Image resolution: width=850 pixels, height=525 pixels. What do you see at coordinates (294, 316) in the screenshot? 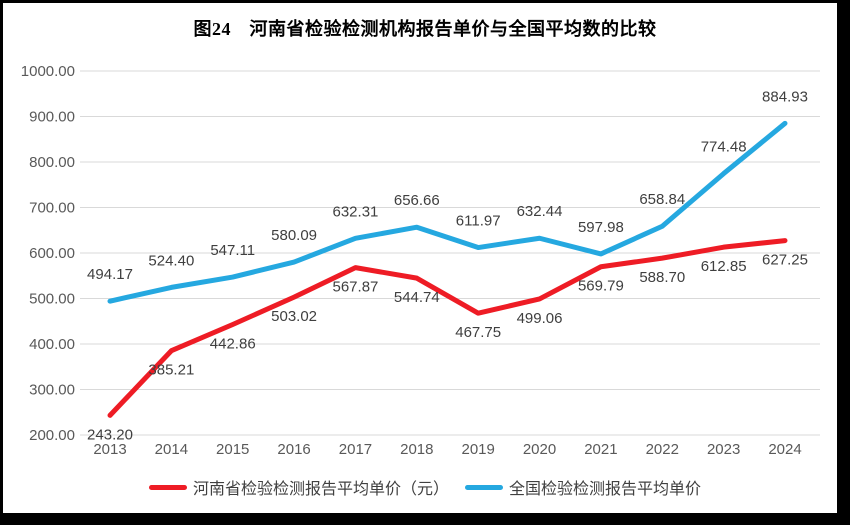
I see `data-label: 503.02` at bounding box center [294, 316].